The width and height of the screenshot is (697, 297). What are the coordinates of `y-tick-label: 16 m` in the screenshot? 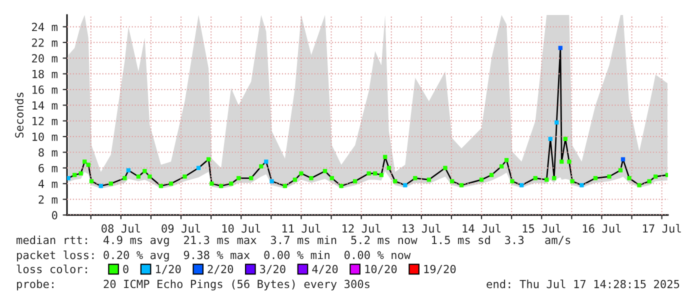 It's located at (45, 90).